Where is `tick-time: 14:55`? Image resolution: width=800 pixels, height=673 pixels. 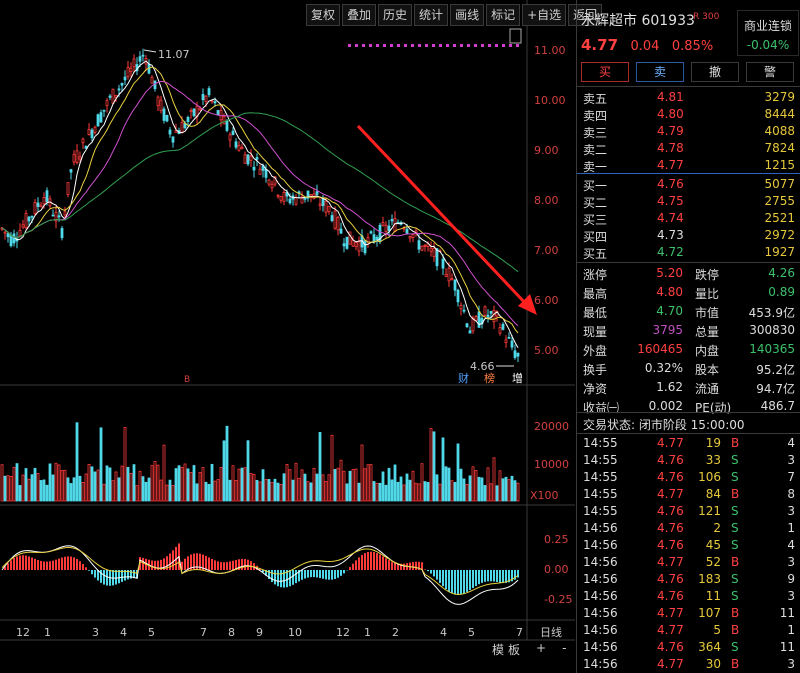
tick-time: 14:55 is located at coordinates (600, 511).